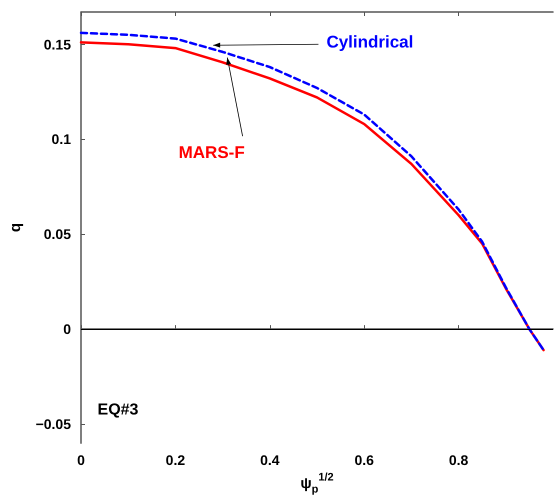  What do you see at coordinates (58, 44) in the screenshot?
I see `y-tick-label: 0.15` at bounding box center [58, 44].